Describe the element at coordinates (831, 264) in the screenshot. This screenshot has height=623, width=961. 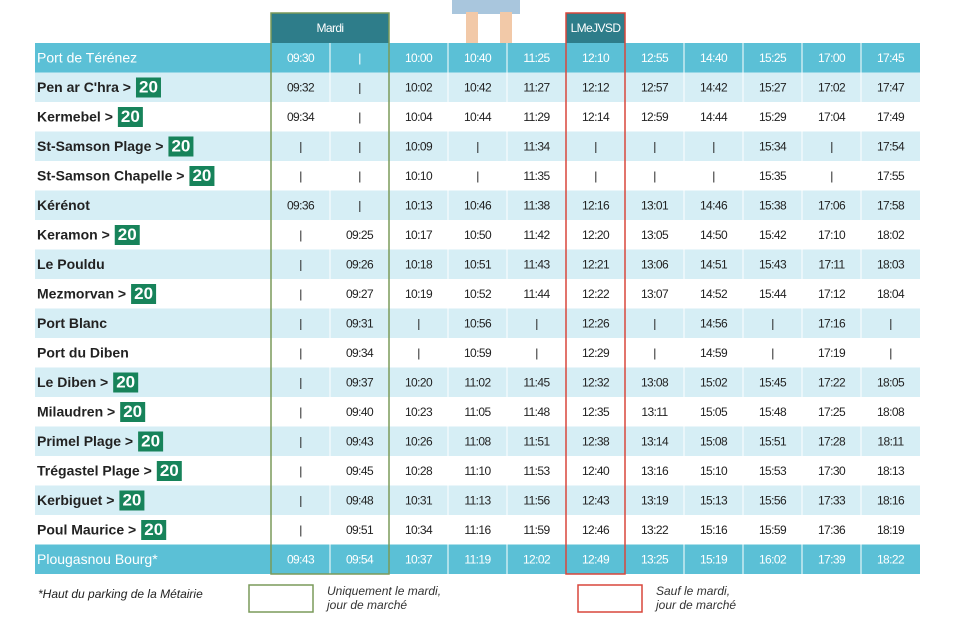
I see `time-cell: 17:11` at that location.